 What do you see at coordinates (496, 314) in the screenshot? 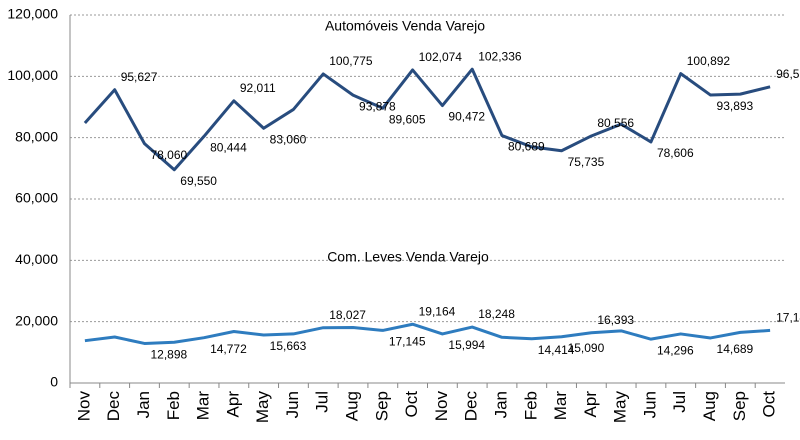
I see `data-label: 18,248` at bounding box center [496, 314].